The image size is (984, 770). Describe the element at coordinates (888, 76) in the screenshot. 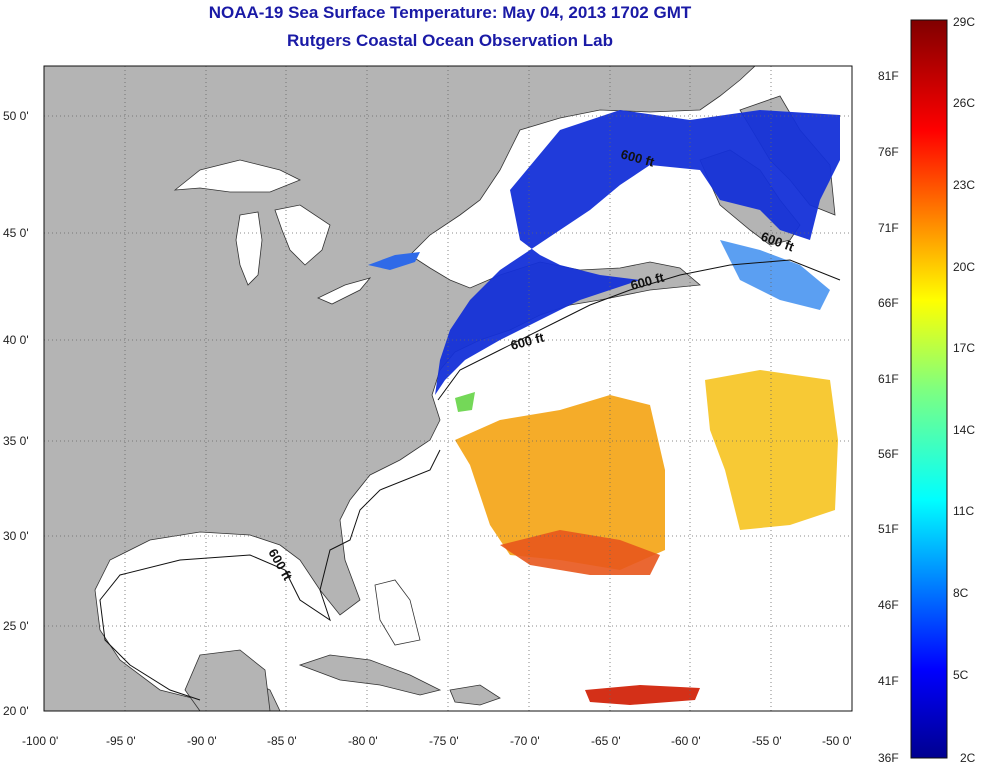

I see `f-label: 81F` at that location.